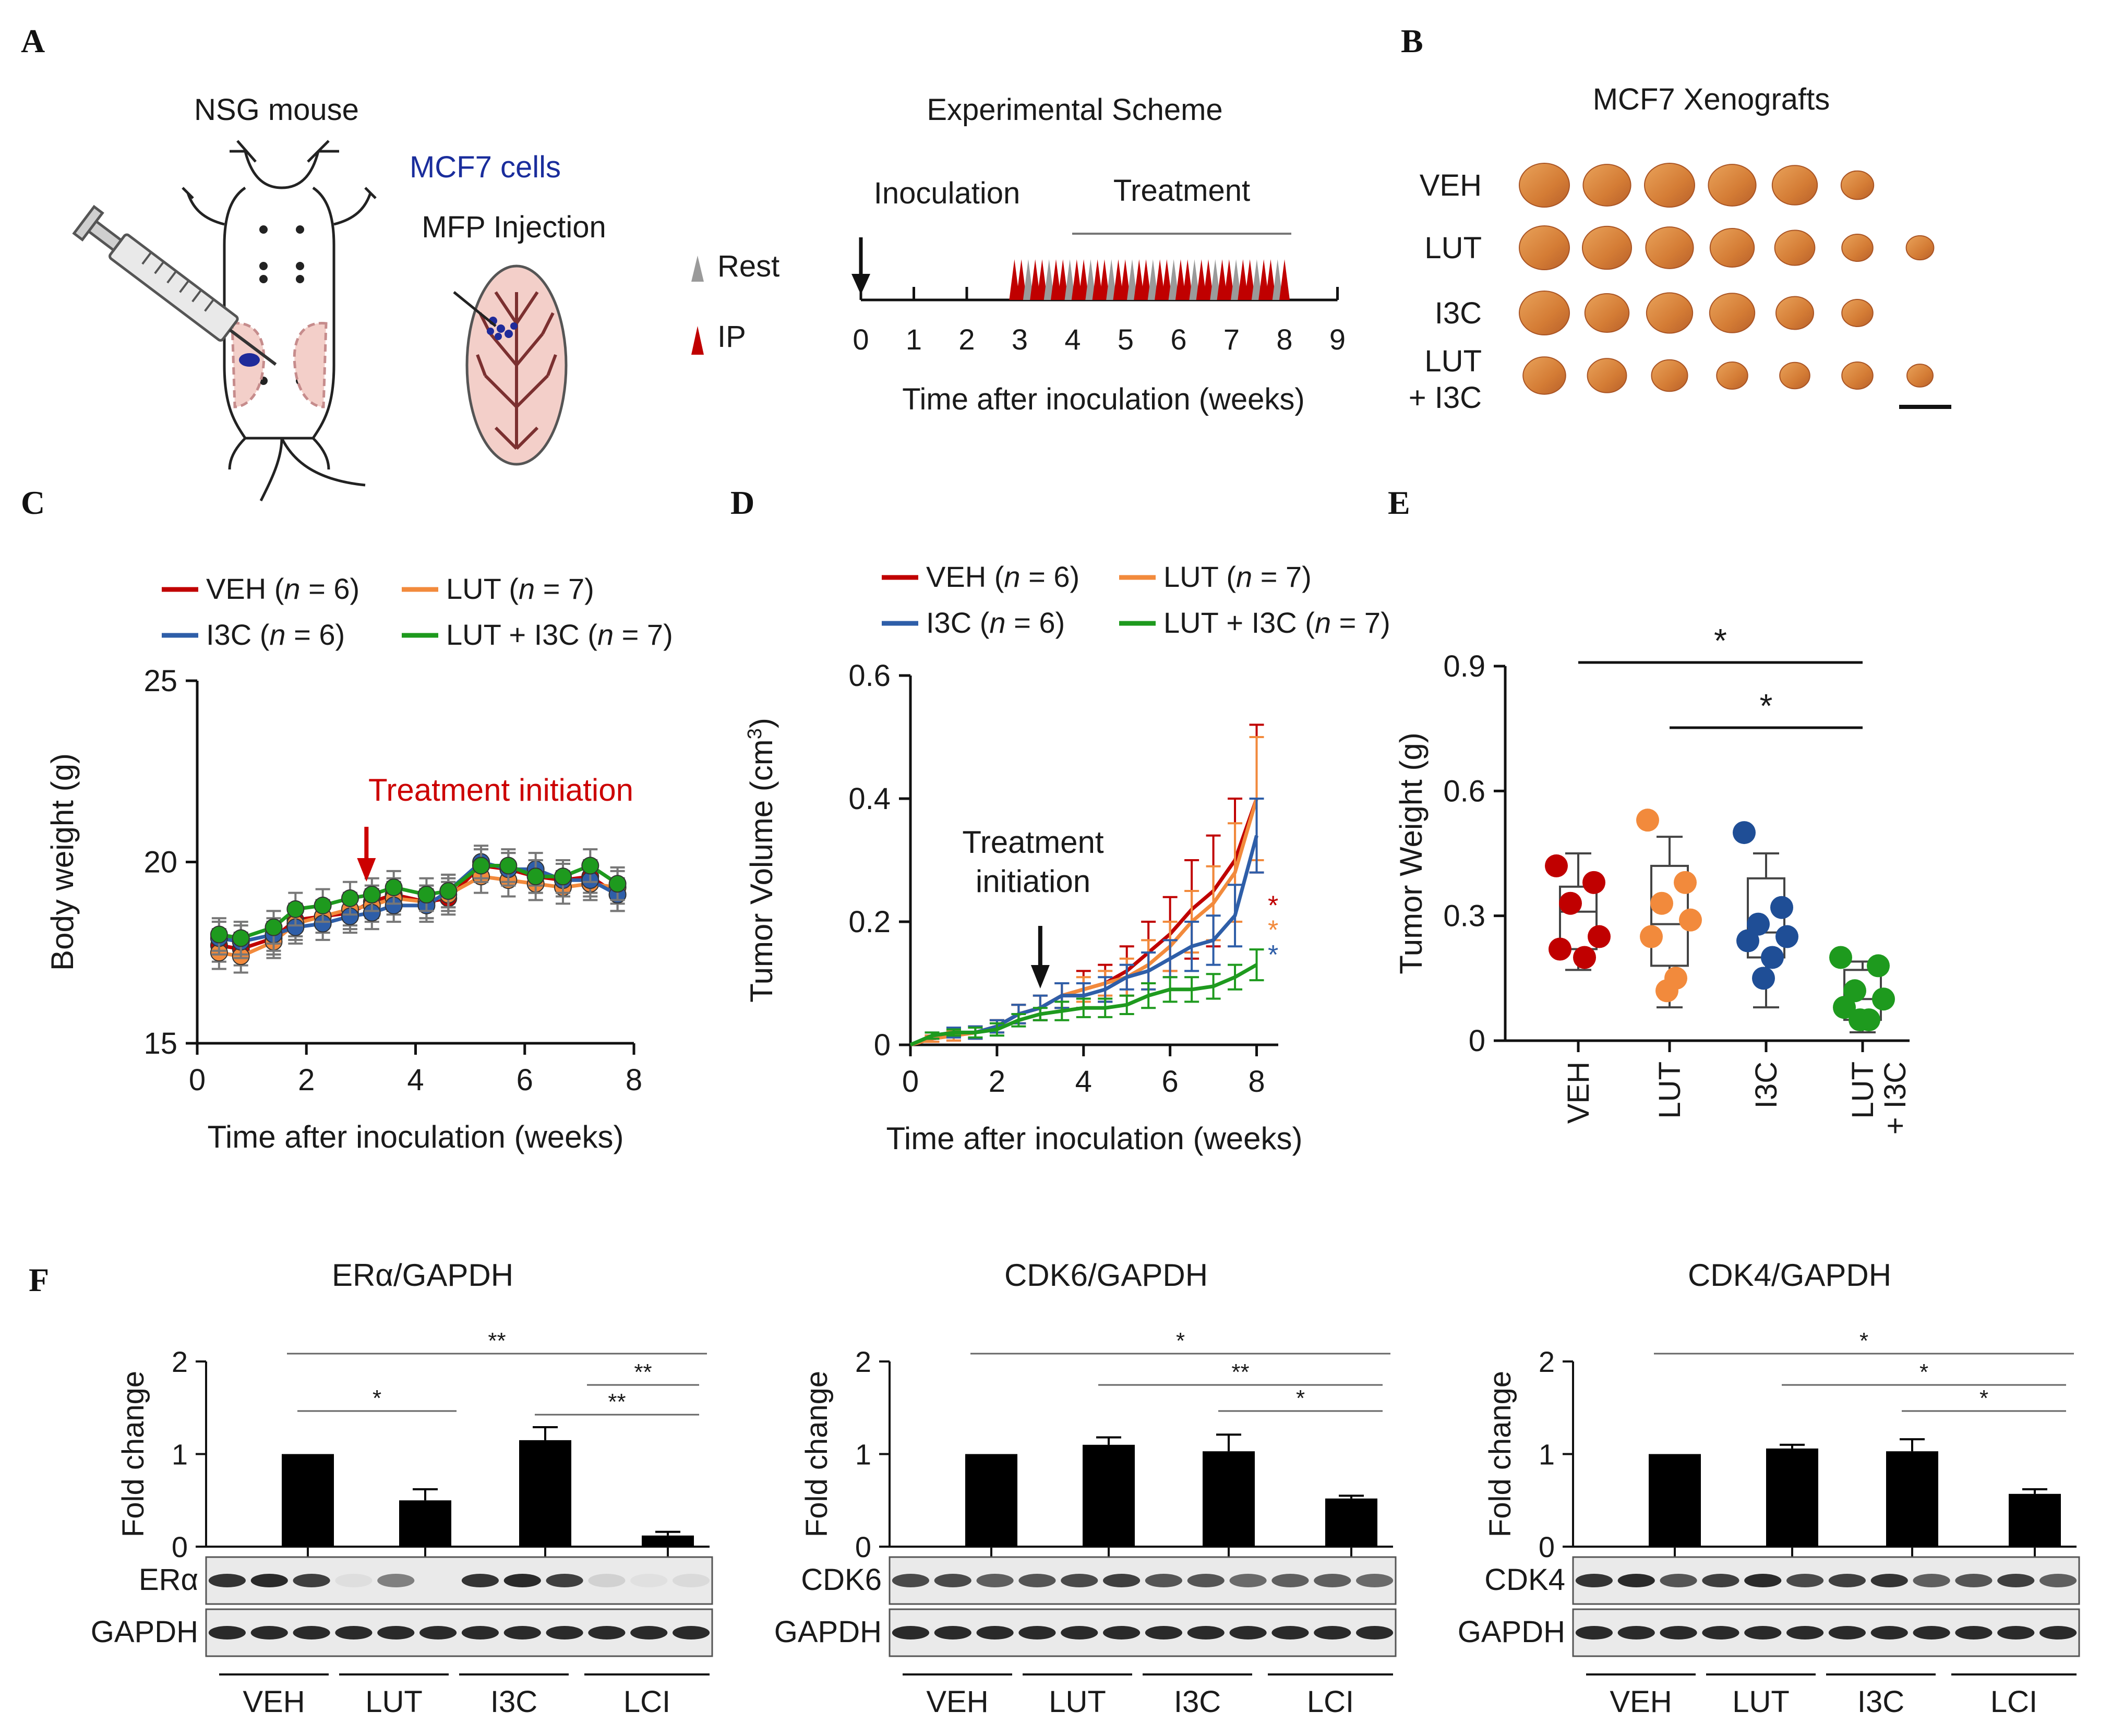 The image size is (2112, 1736). What do you see at coordinates (1103, 399) in the screenshot?
I see `scheme-xlabel: Time after inoculation (weeks)` at bounding box center [1103, 399].